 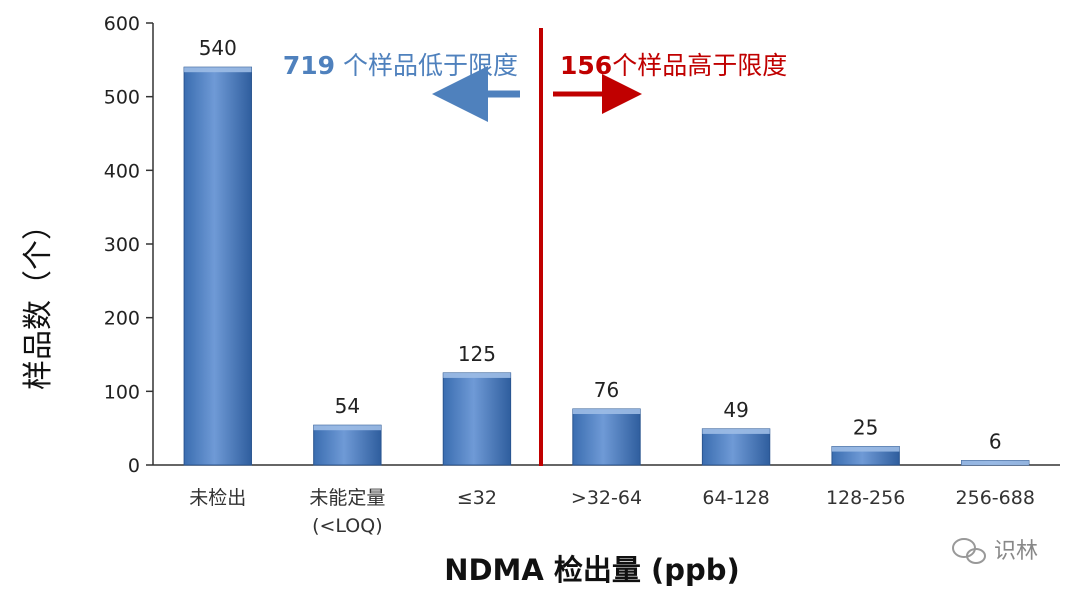 I want to click on data-label: 540, so click(x=218, y=48).